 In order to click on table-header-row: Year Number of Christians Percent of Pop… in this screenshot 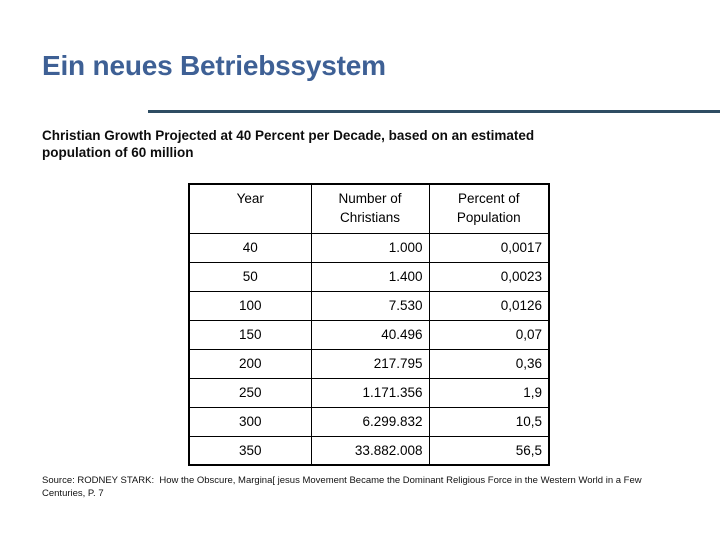, I will do `click(369, 208)`.